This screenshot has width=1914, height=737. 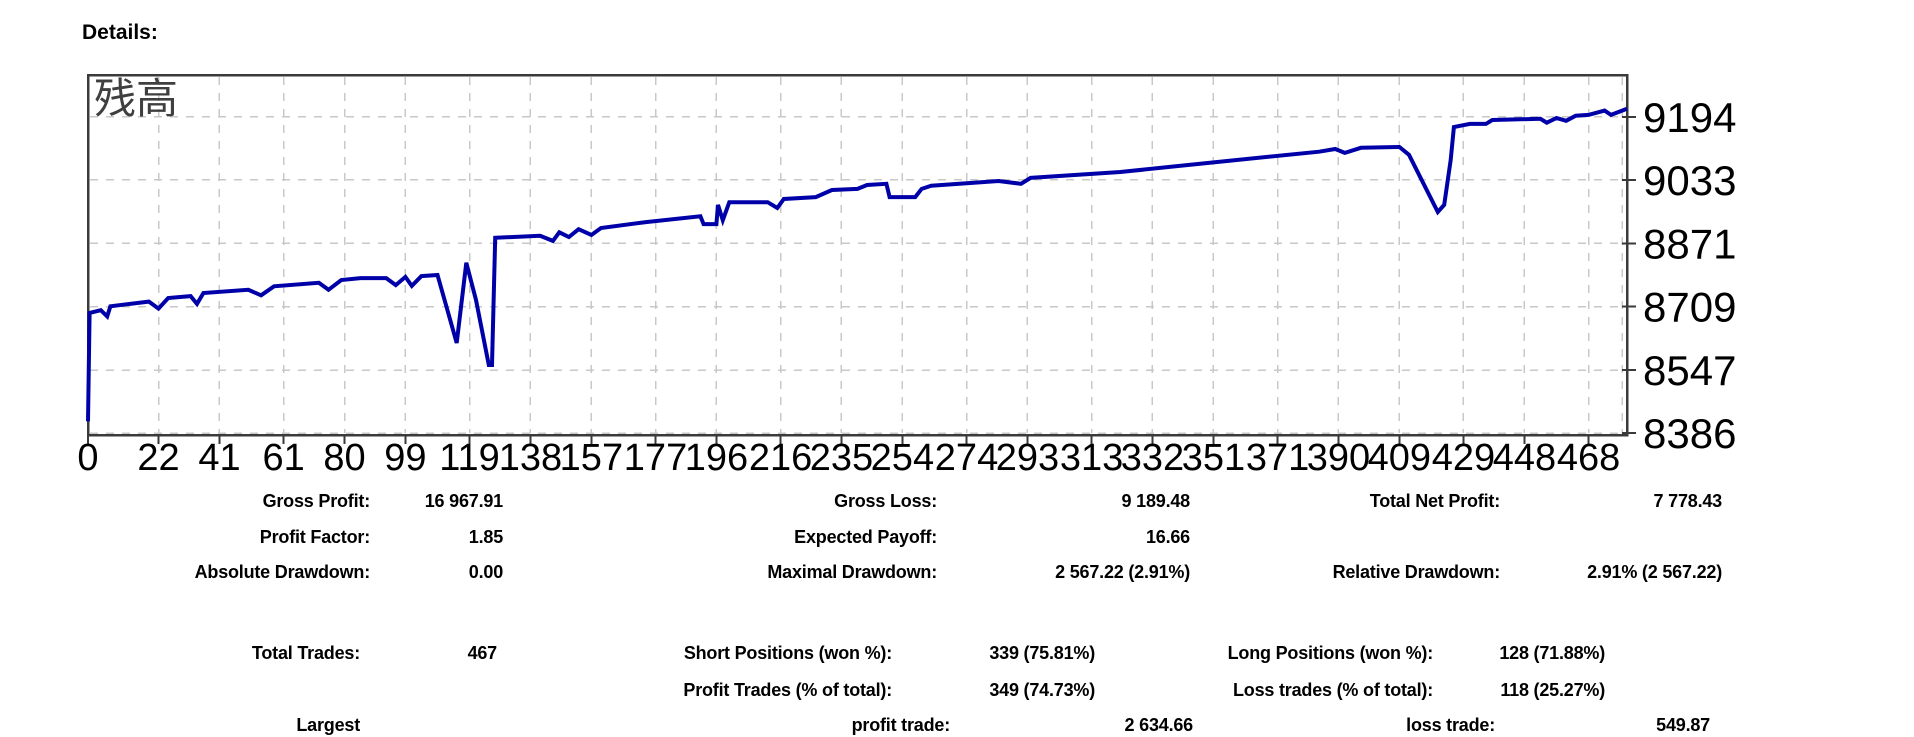 What do you see at coordinates (966, 458) in the screenshot?
I see `x-axis-label: 274` at bounding box center [966, 458].